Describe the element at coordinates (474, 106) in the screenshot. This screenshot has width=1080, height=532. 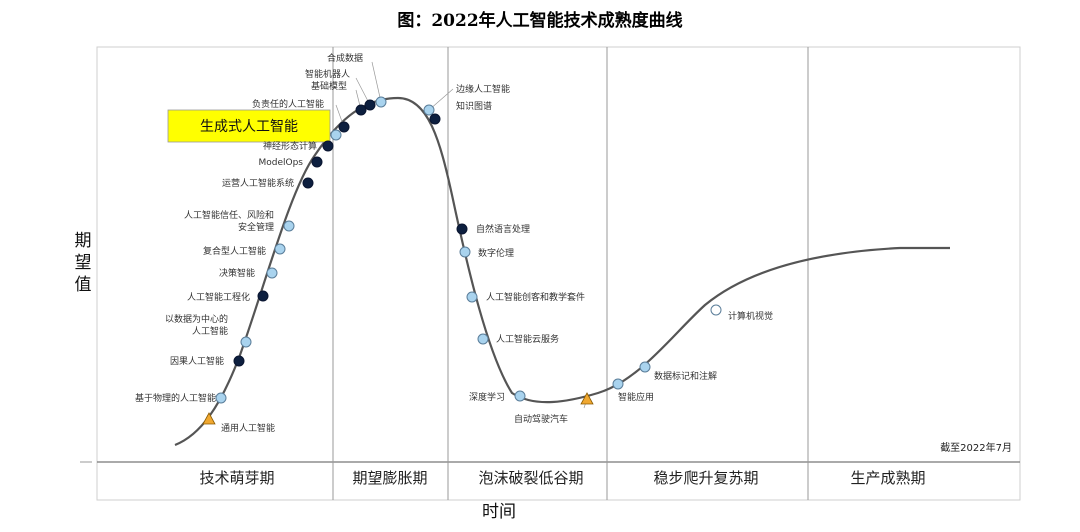
I see `point-label: 知识图谱` at that location.